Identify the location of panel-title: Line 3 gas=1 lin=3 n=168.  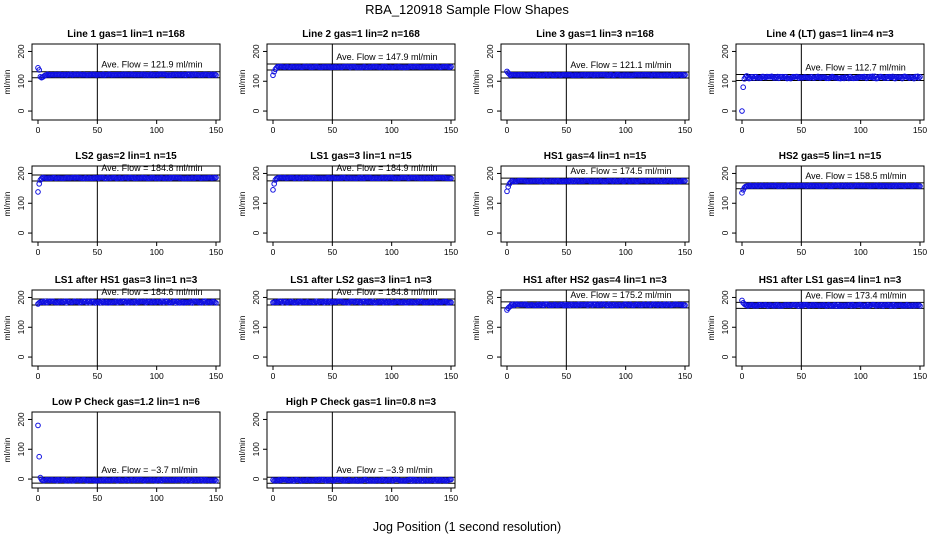
(595, 34).